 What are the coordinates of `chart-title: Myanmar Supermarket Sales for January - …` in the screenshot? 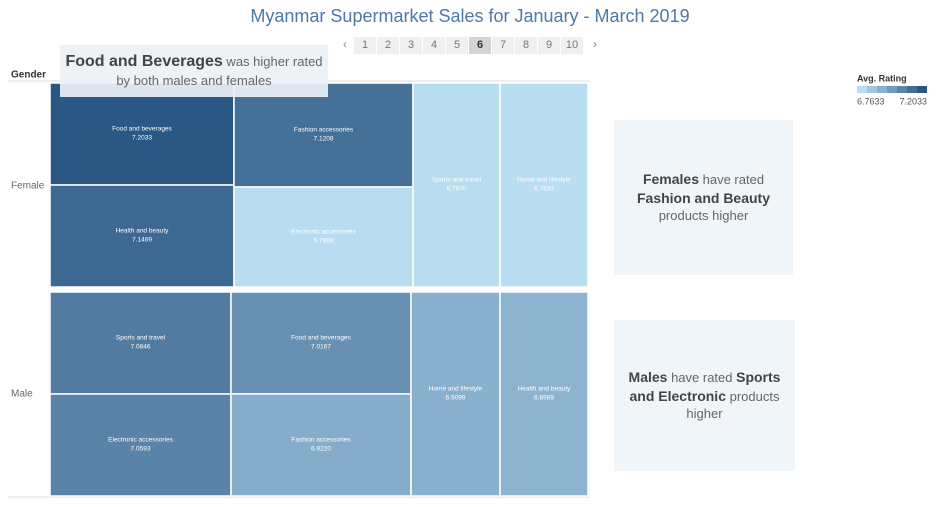 It's located at (469, 16).